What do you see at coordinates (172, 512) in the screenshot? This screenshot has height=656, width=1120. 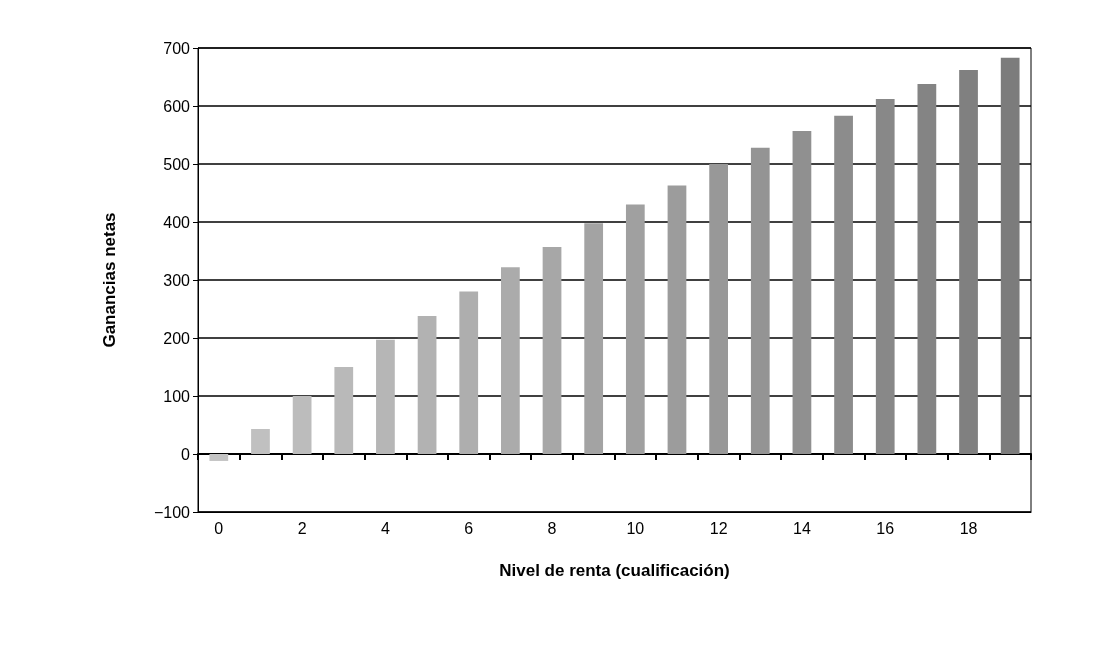 I see `y-tick-label: −100` at bounding box center [172, 512].